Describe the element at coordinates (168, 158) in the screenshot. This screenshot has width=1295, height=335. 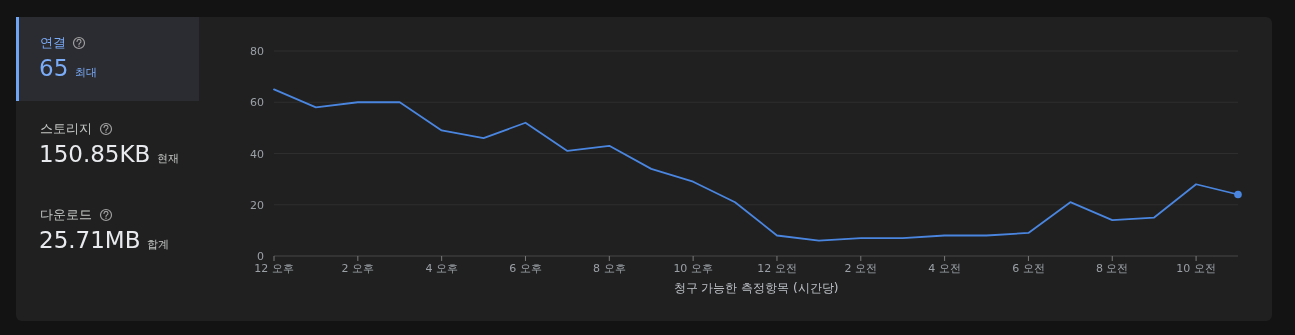
I see `text: 현재` at that location.